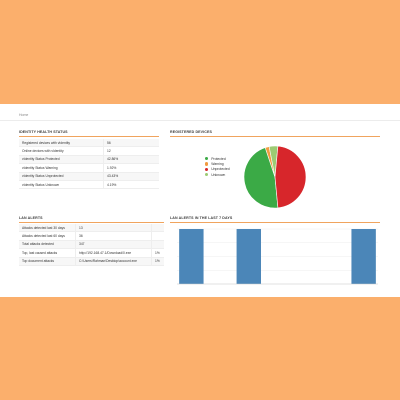 This screenshot has width=400, height=400. Describe the element at coordinates (31, 218) in the screenshot. I see `lan-alerts-title: LAN ALERTS` at that location.